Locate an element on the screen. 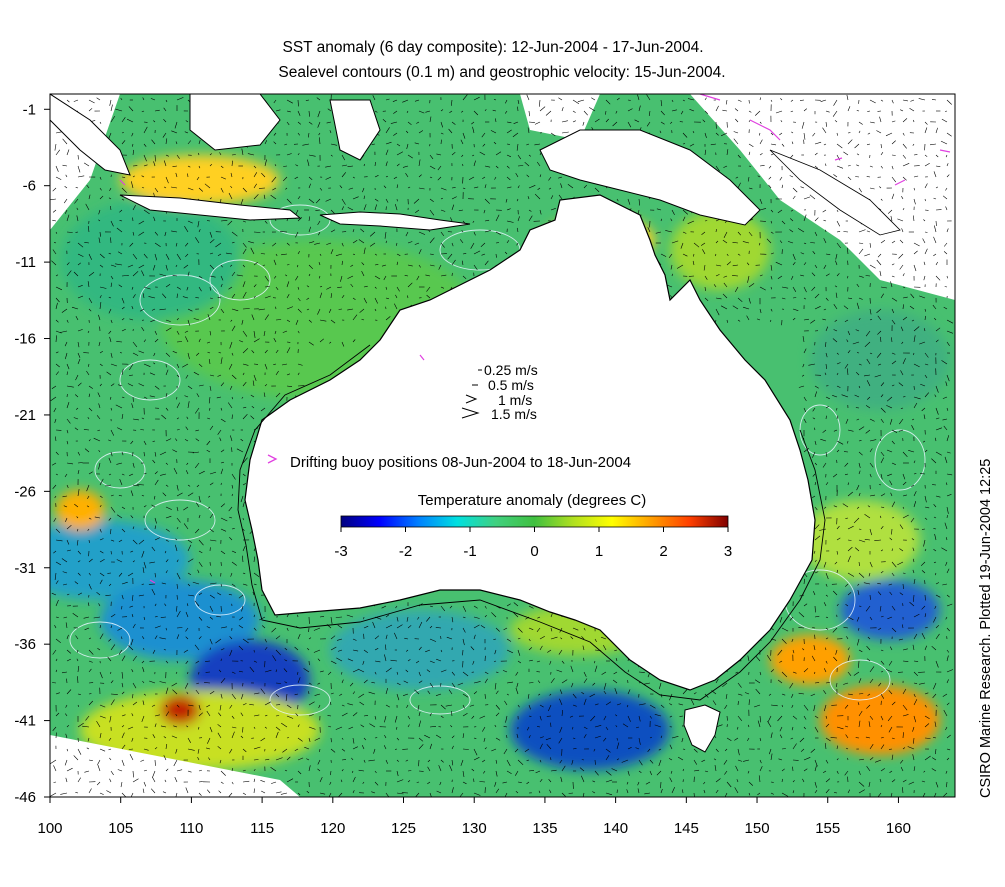 The width and height of the screenshot is (1005, 887). missing-data-region is located at coordinates (175, 766).